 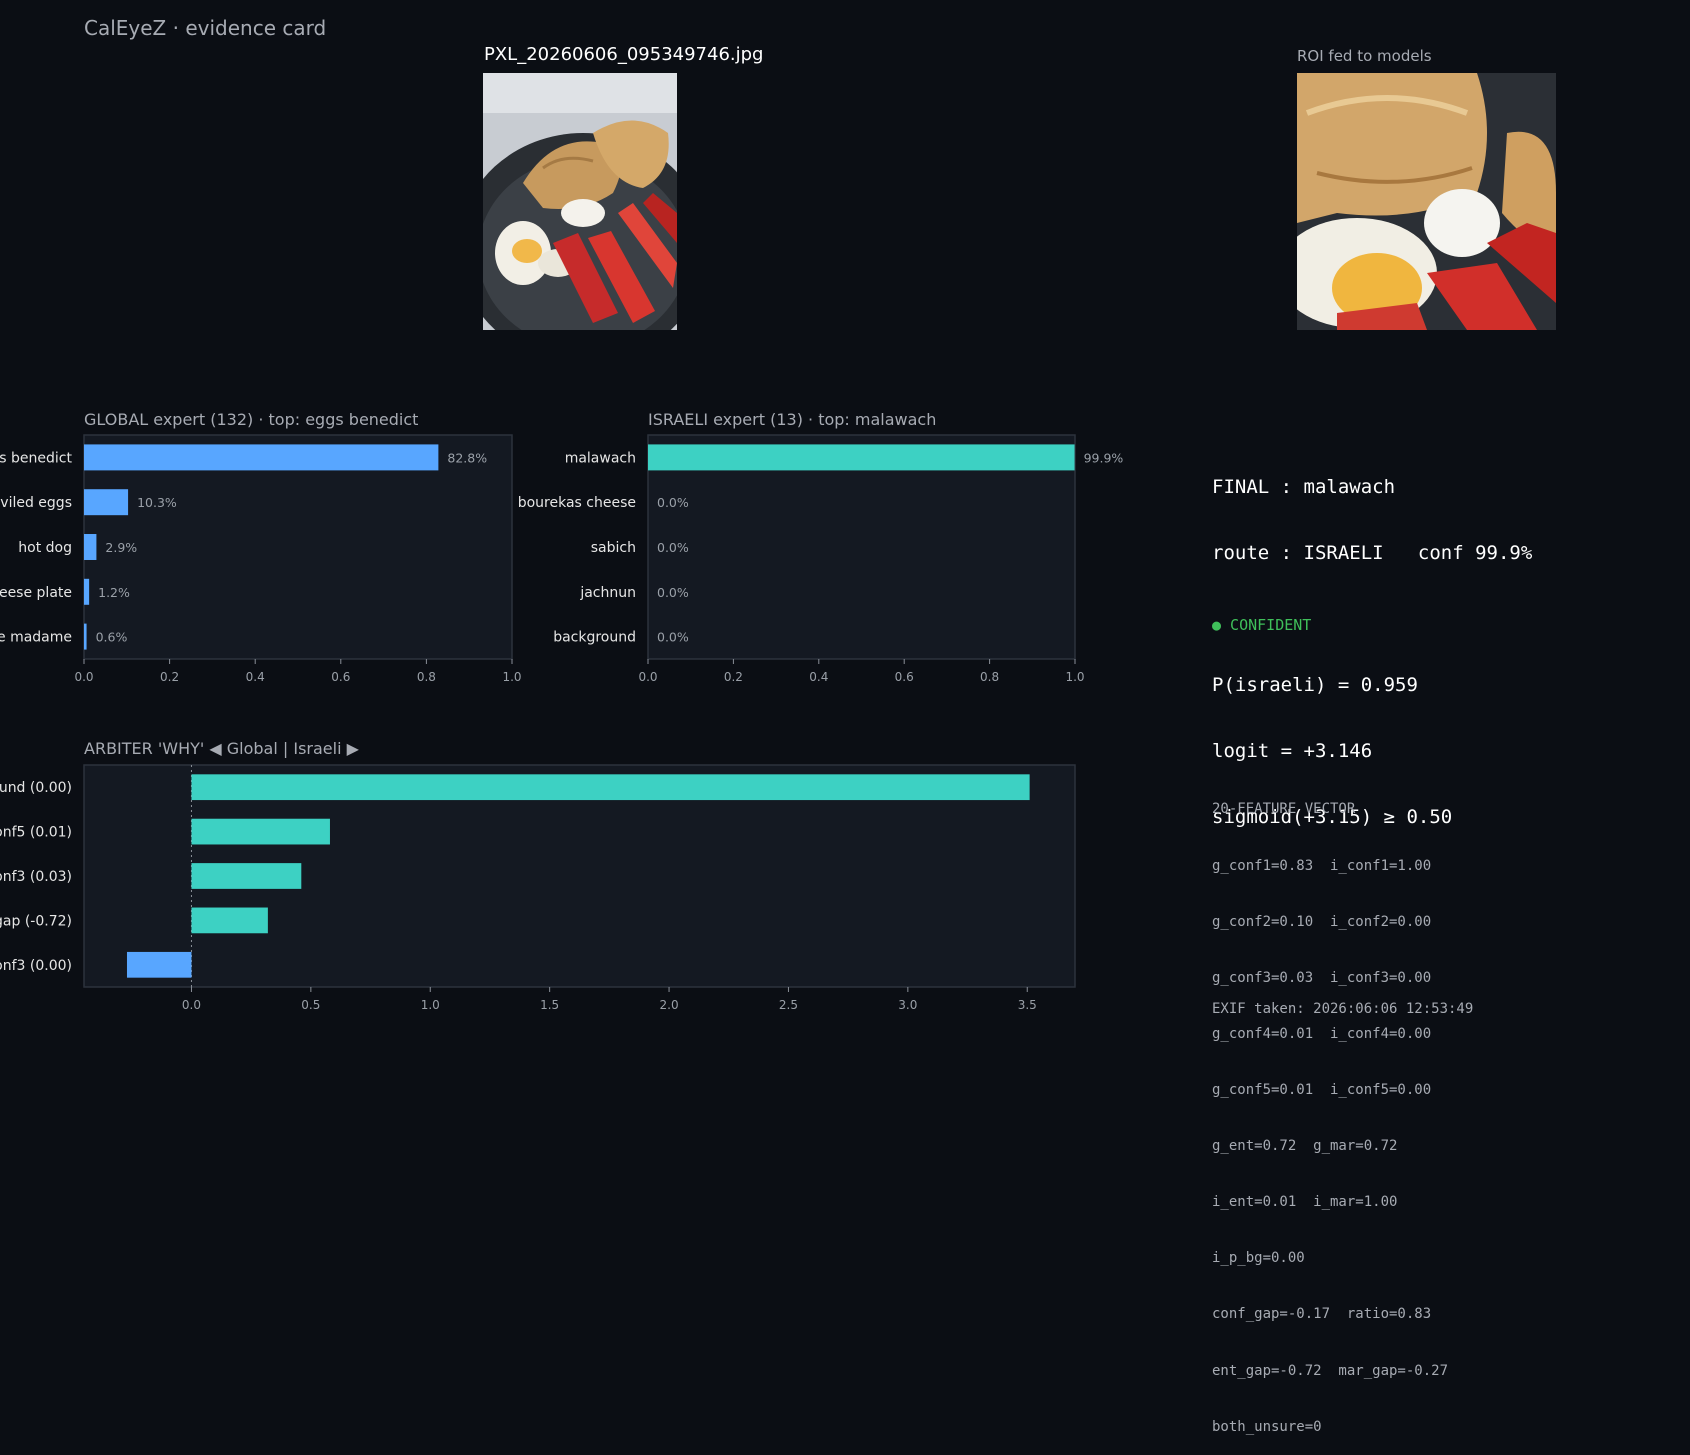 What do you see at coordinates (1364, 56) in the screenshot?
I see `roi-title: ROI fed to models` at bounding box center [1364, 56].